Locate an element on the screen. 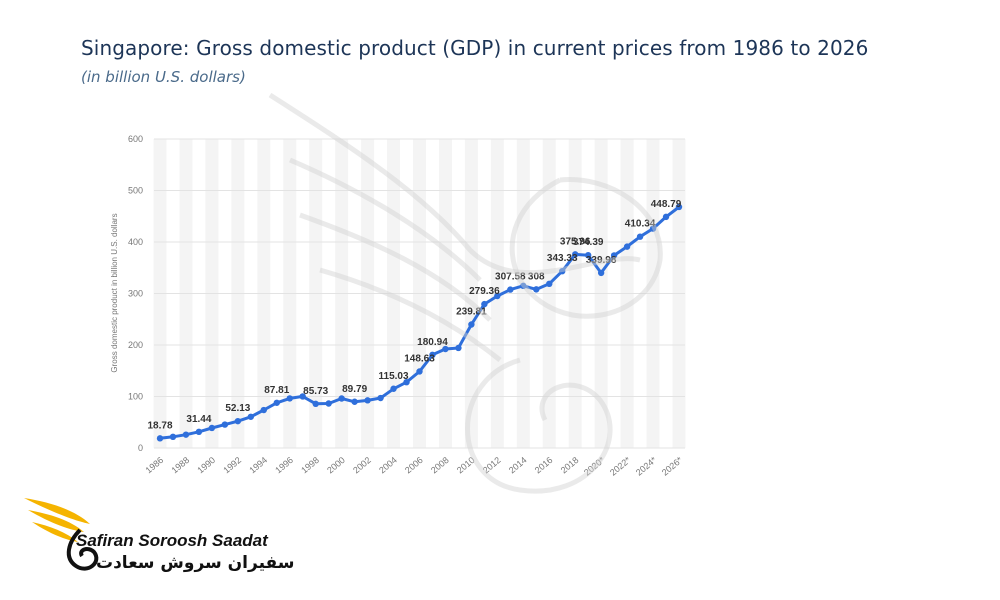  company-logo is located at coordinates (61, 534).